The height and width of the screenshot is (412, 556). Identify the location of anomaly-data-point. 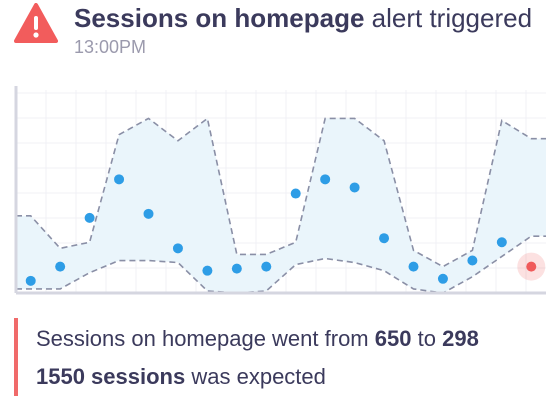
(531, 266).